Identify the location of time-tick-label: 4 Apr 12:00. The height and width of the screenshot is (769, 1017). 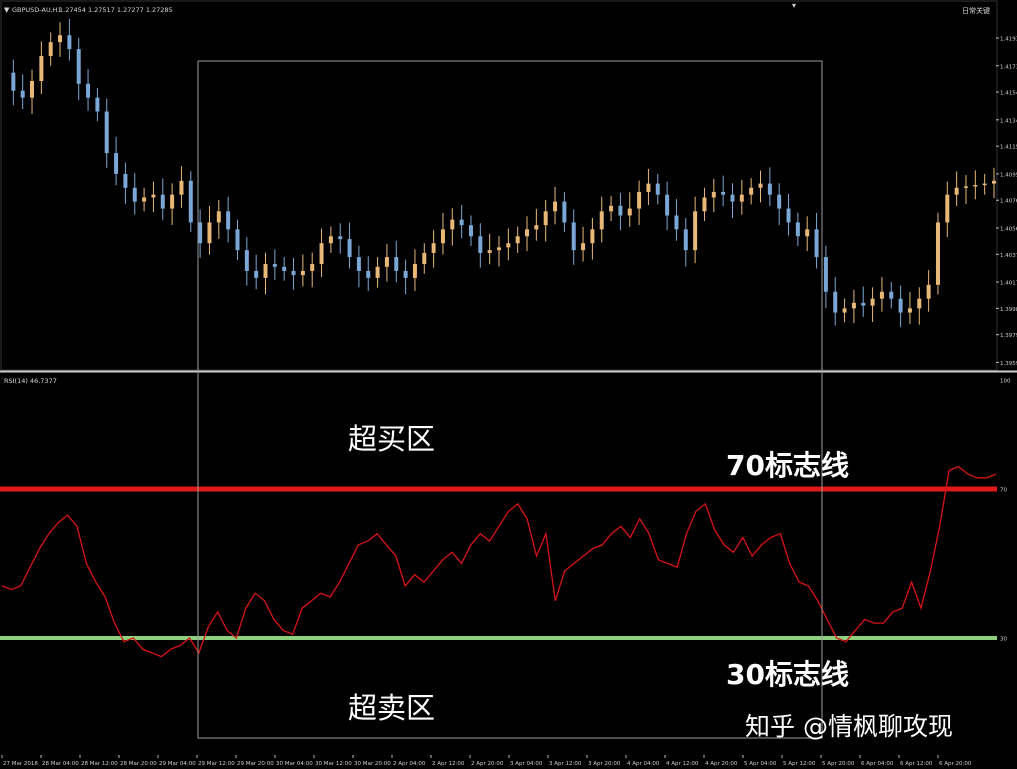
(682, 764).